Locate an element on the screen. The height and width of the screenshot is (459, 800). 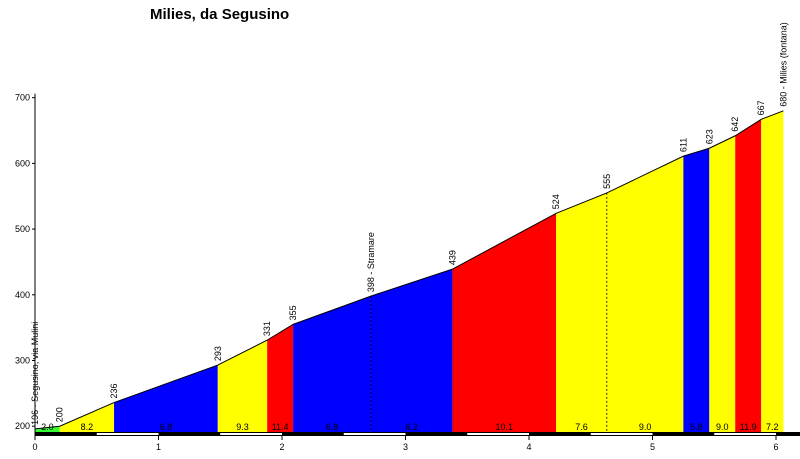
elevation-label: 293 is located at coordinates (218, 353).